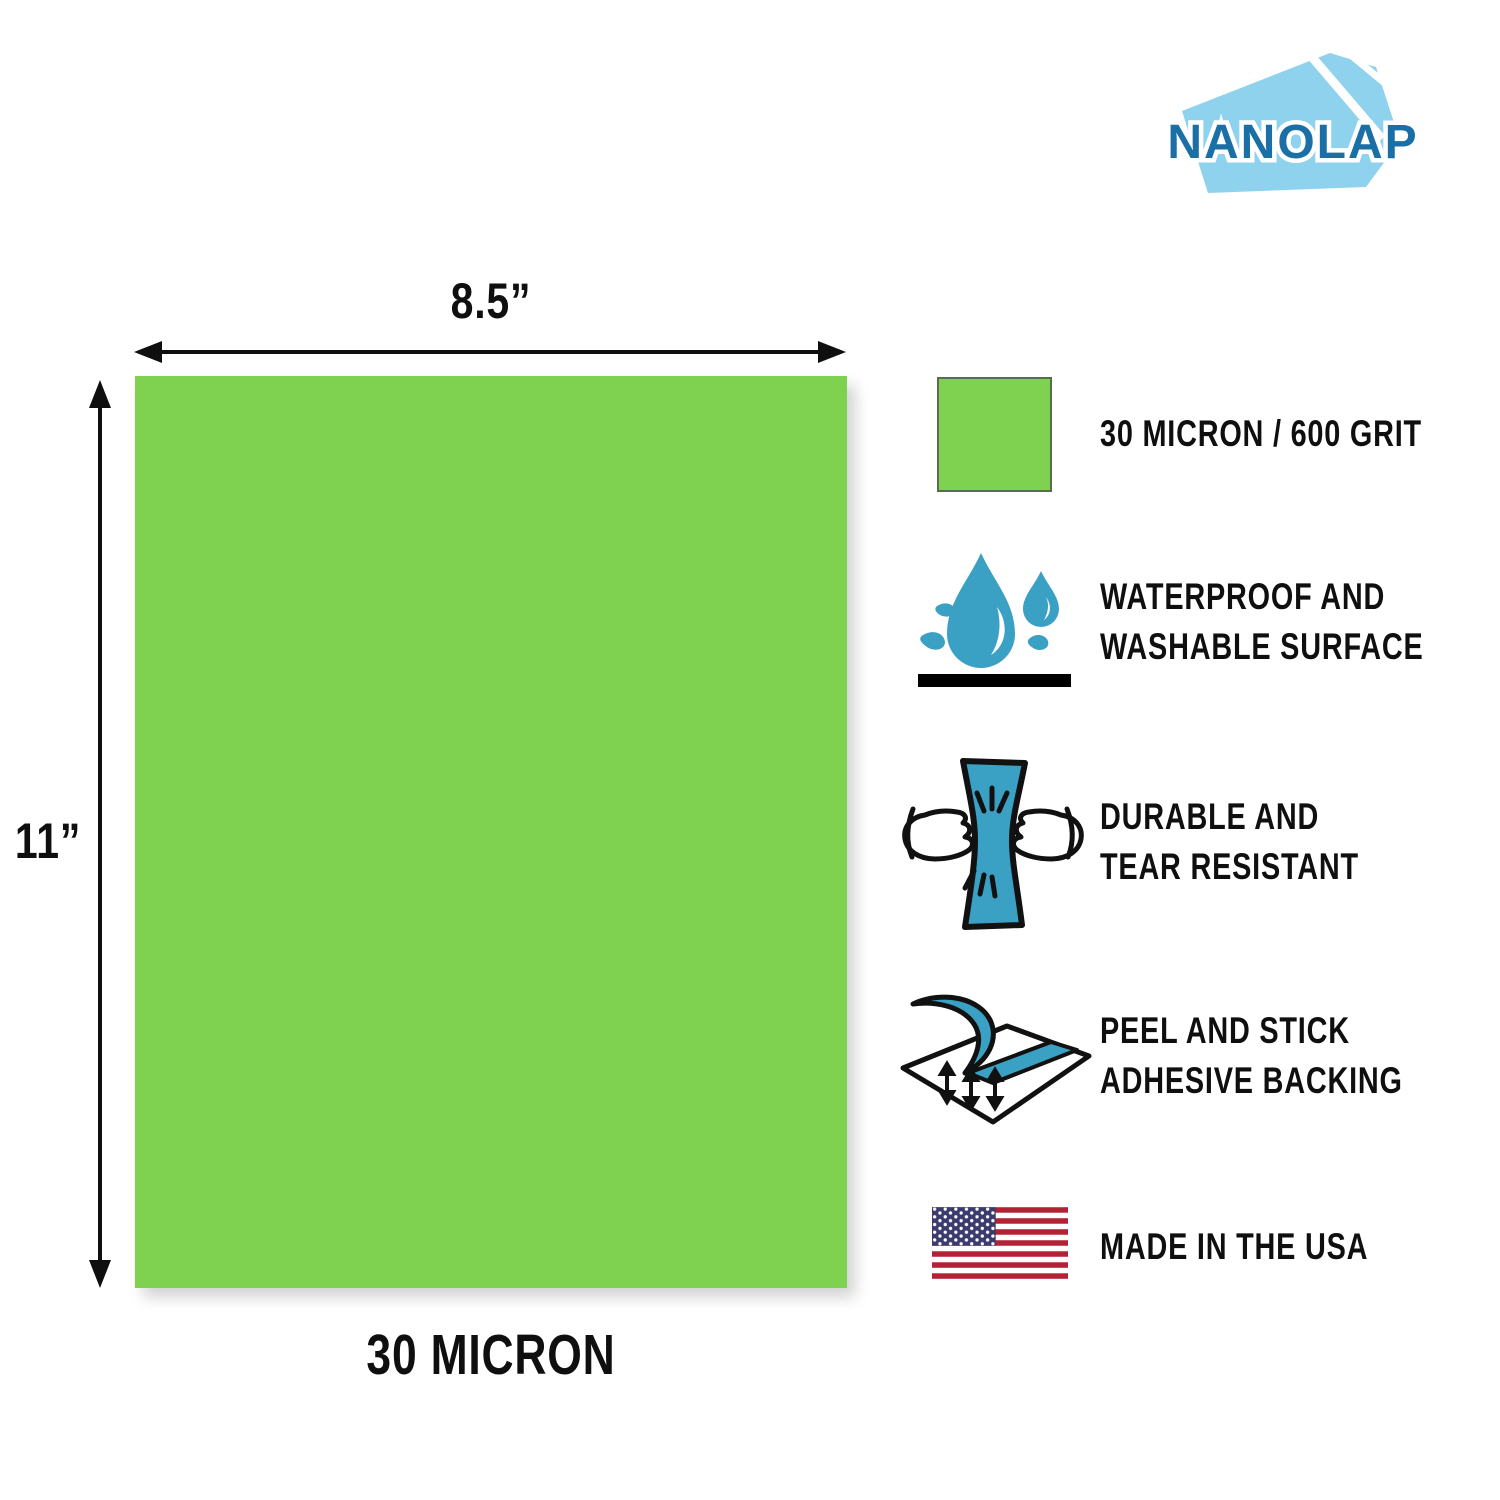  I want to click on feature-durable: DURABLE AND TEAR RESISTANT, so click(1229, 842).